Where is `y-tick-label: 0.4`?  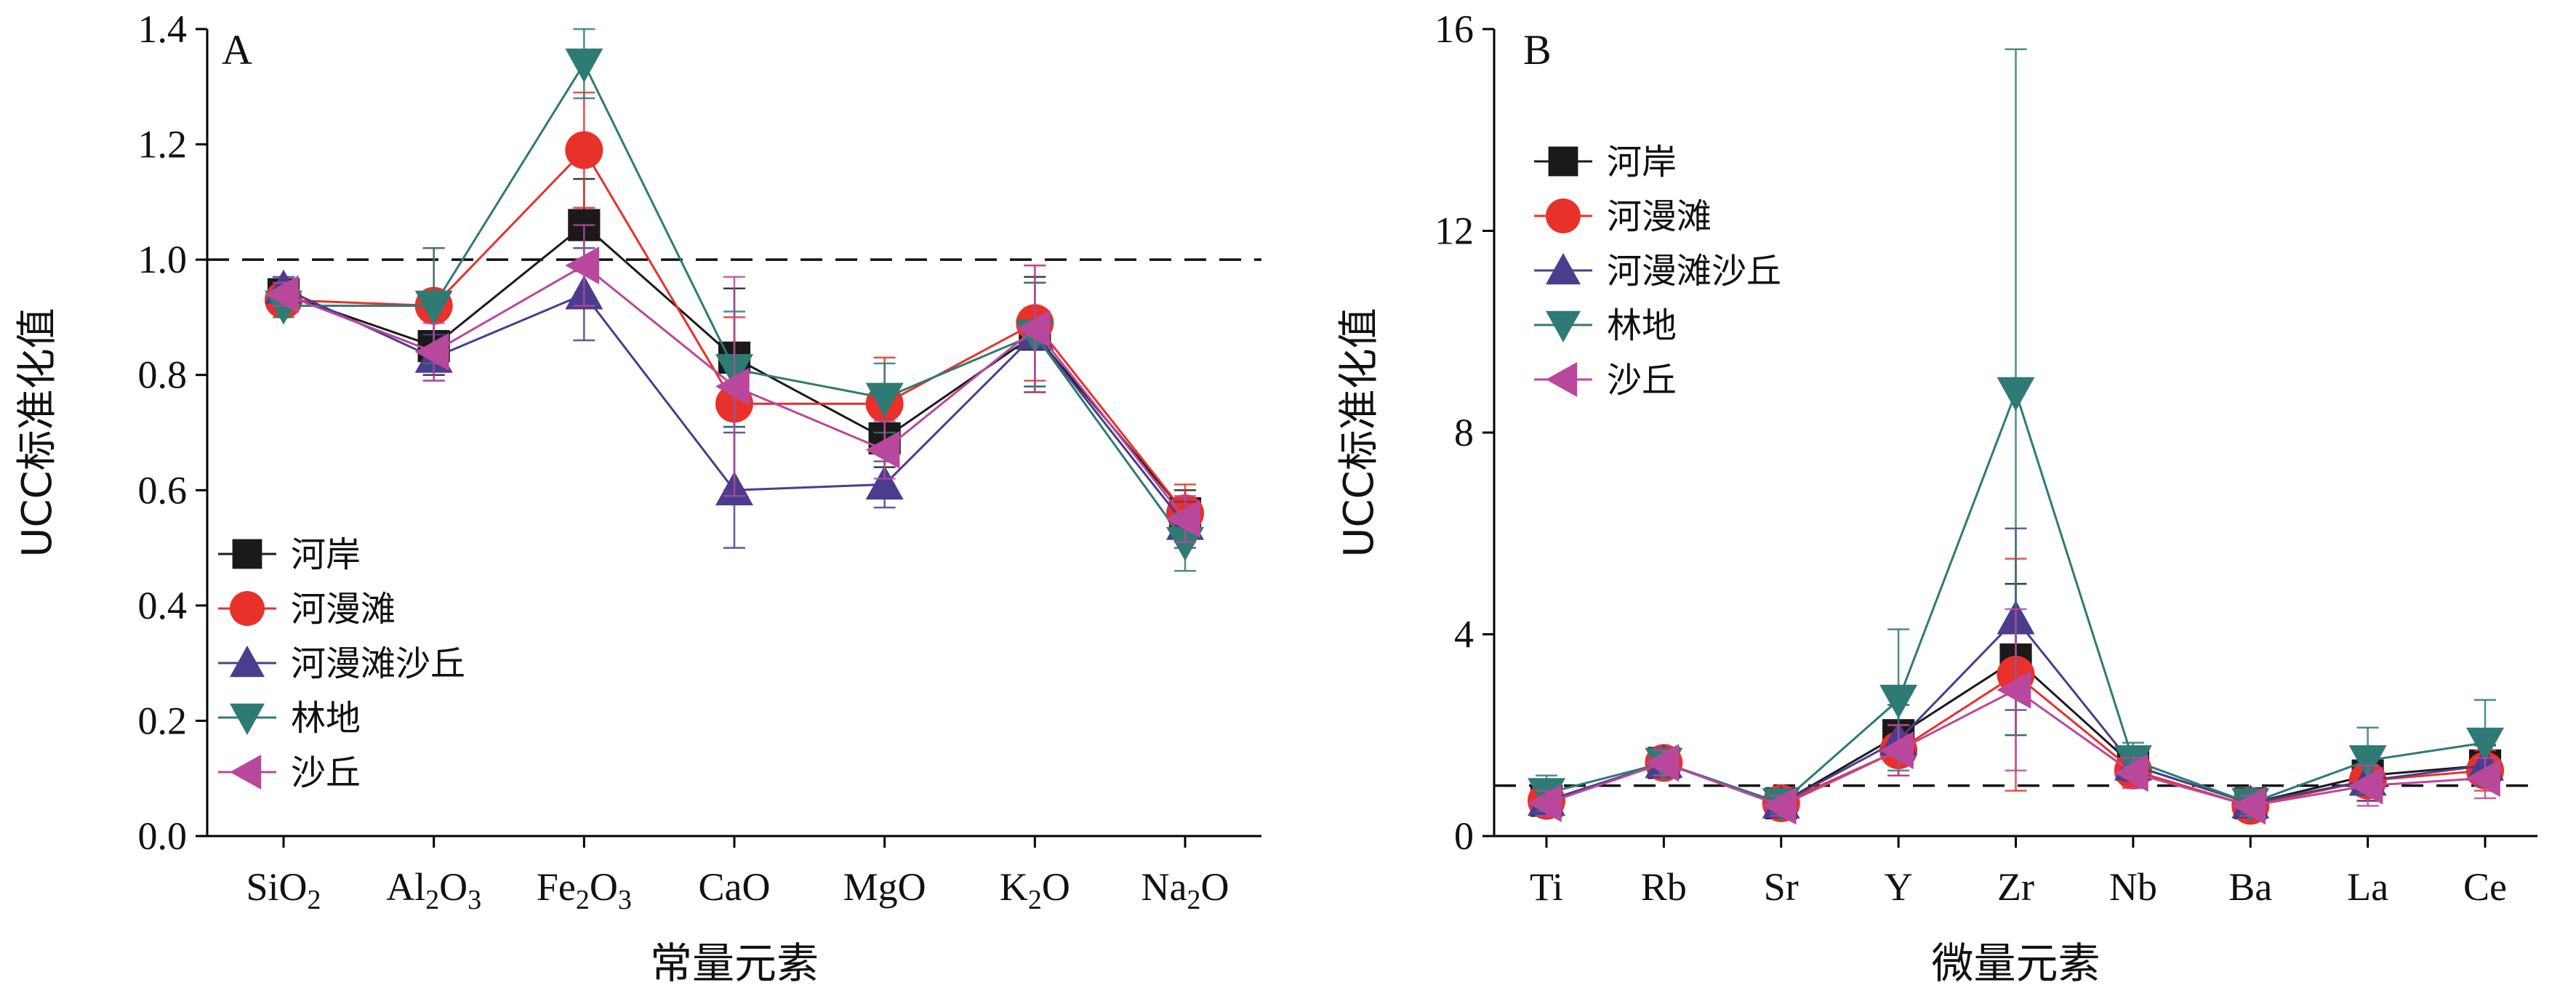 y-tick-label: 0.4 is located at coordinates (163, 606).